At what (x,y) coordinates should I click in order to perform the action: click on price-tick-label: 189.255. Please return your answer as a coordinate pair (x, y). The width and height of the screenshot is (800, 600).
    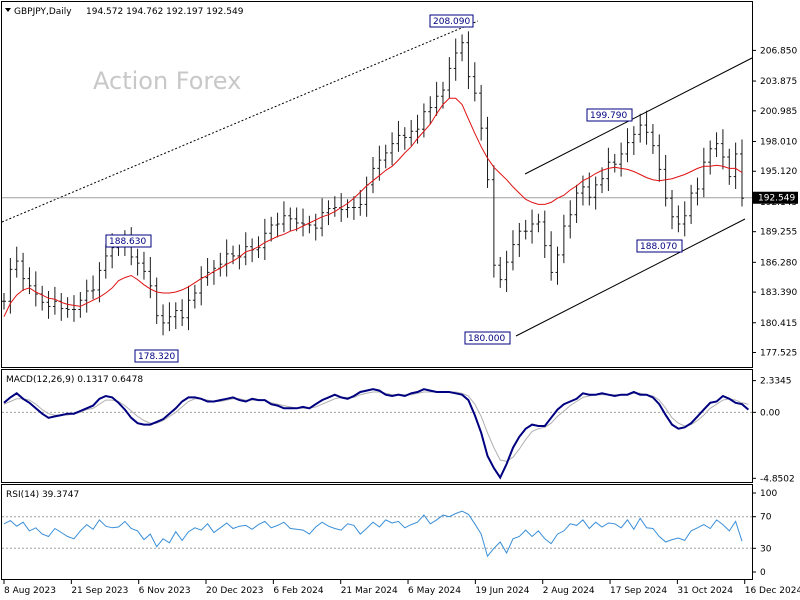
    Looking at the image, I should click on (778, 233).